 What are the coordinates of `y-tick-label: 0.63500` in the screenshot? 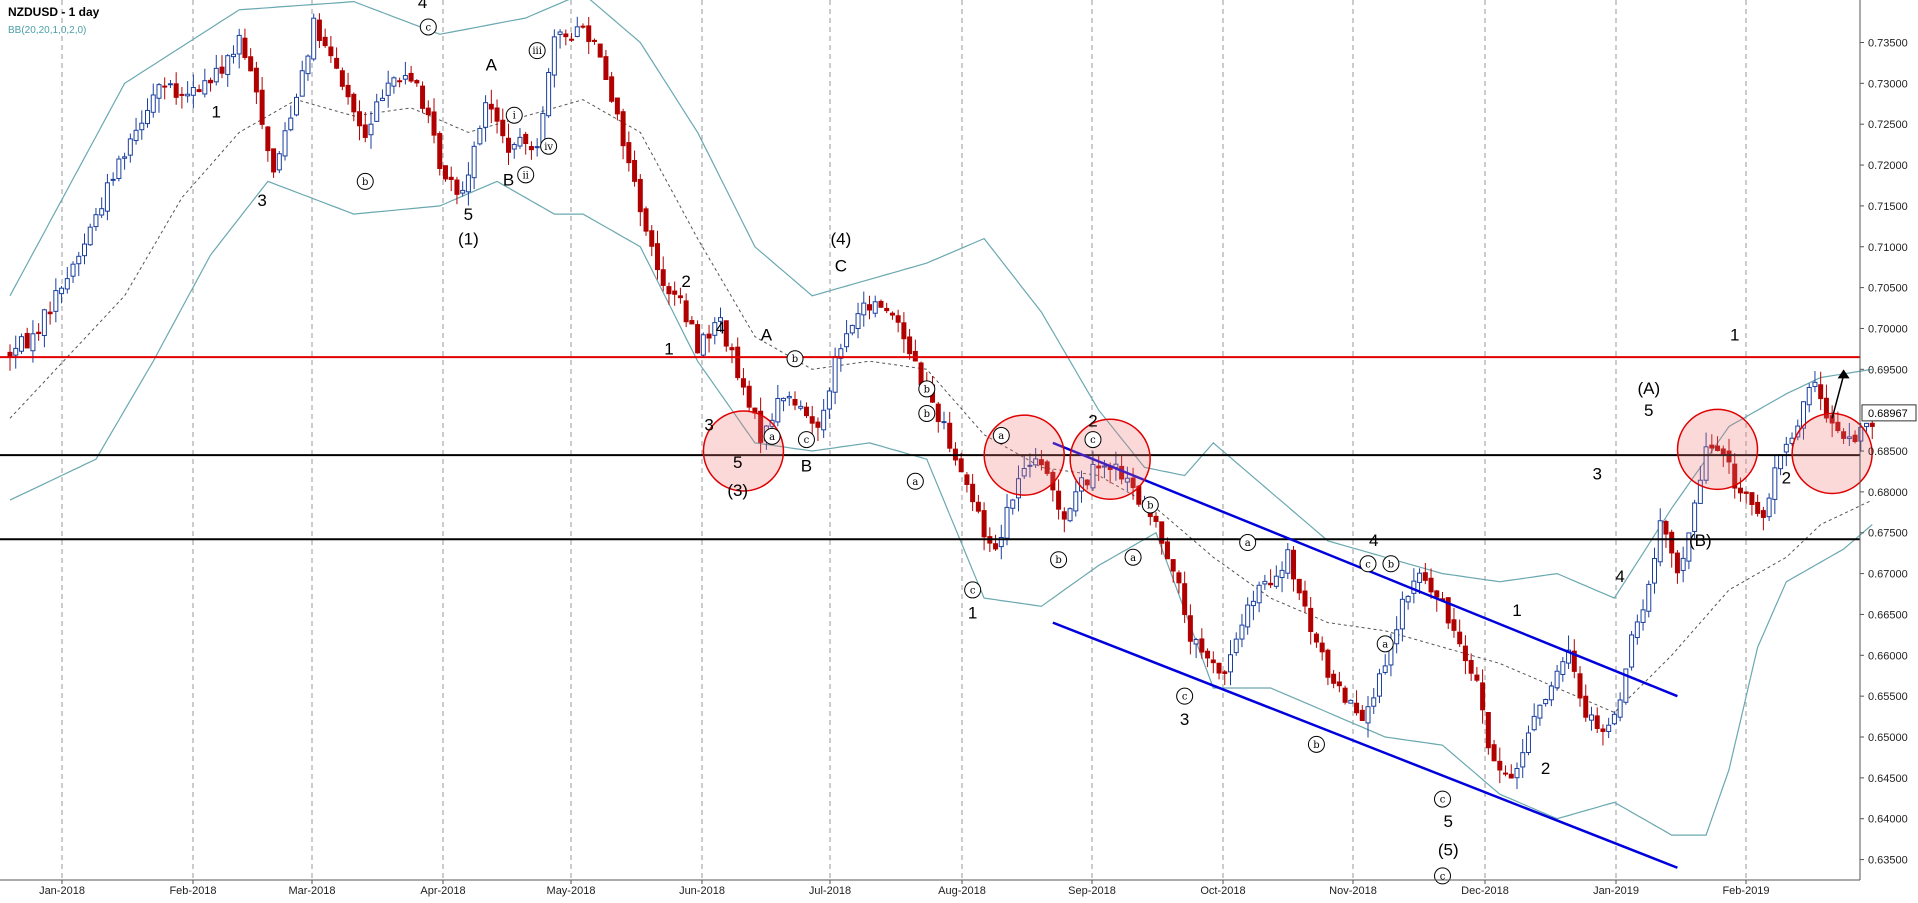 It's located at (1888, 861).